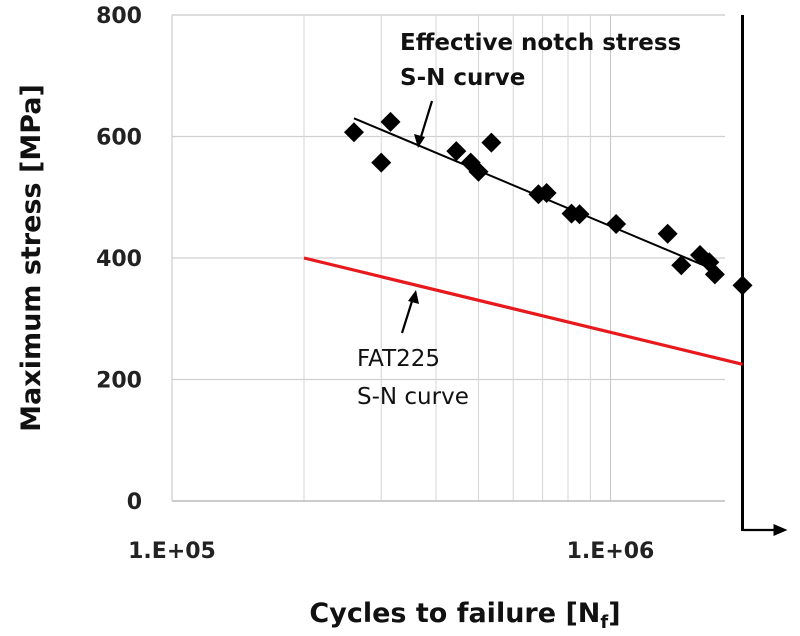 The image size is (800, 636). What do you see at coordinates (119, 16) in the screenshot?
I see `y-tick-label: 800` at bounding box center [119, 16].